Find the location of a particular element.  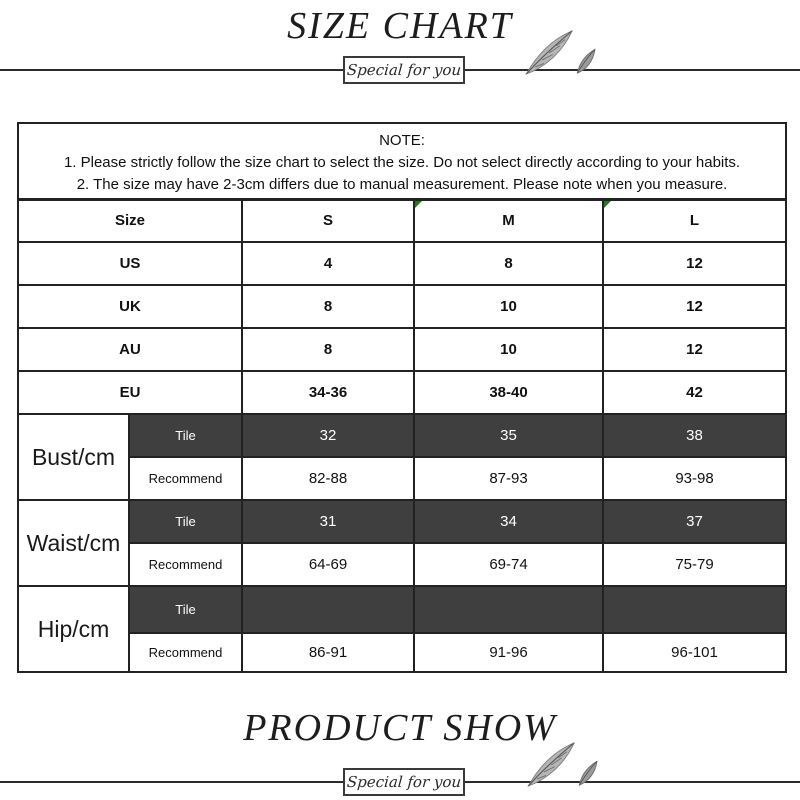

col-header-m: M is located at coordinates (508, 220).